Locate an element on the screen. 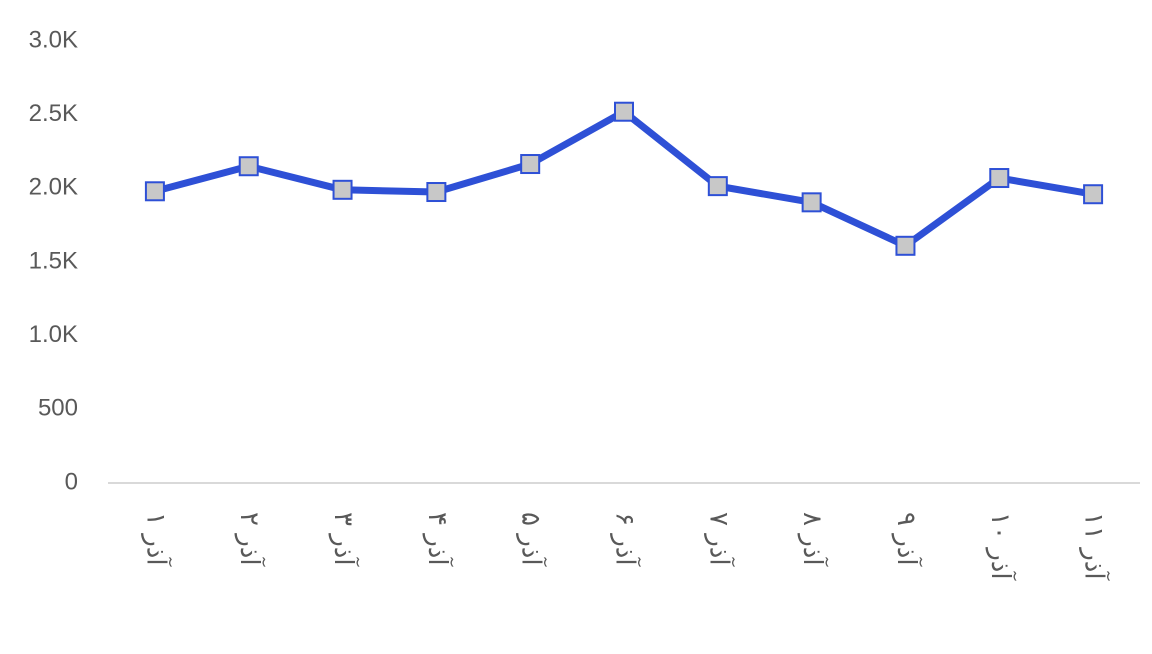 The height and width of the screenshot is (654, 1152). x-tick-label: آذر ۸ is located at coordinates (813, 539).